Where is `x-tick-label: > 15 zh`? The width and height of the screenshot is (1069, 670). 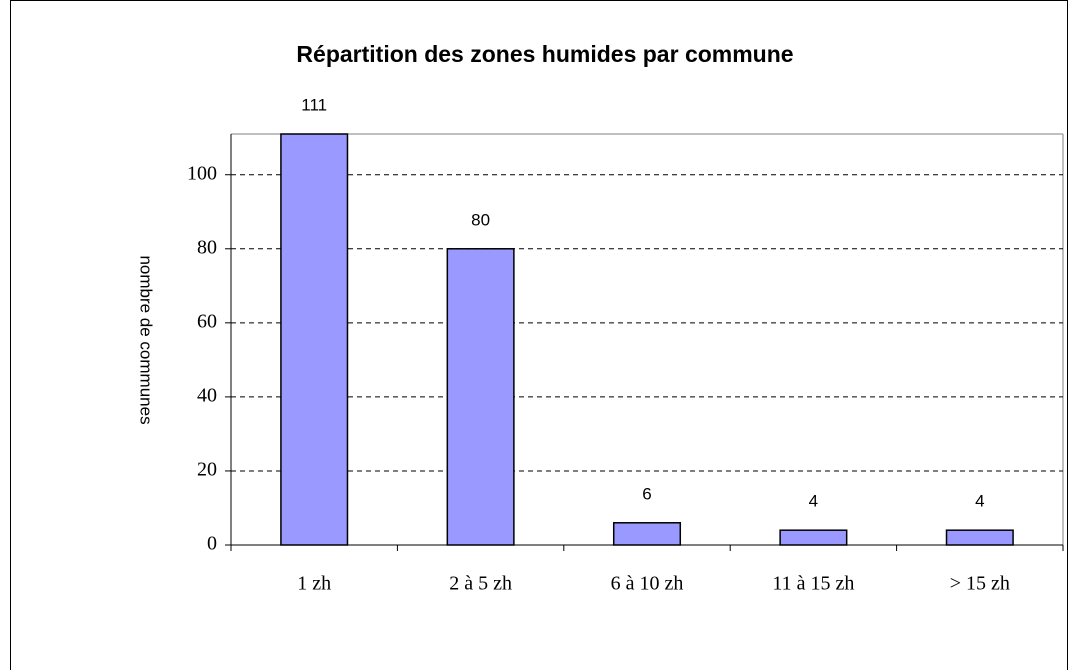 x-tick-label: > 15 zh is located at coordinates (980, 584).